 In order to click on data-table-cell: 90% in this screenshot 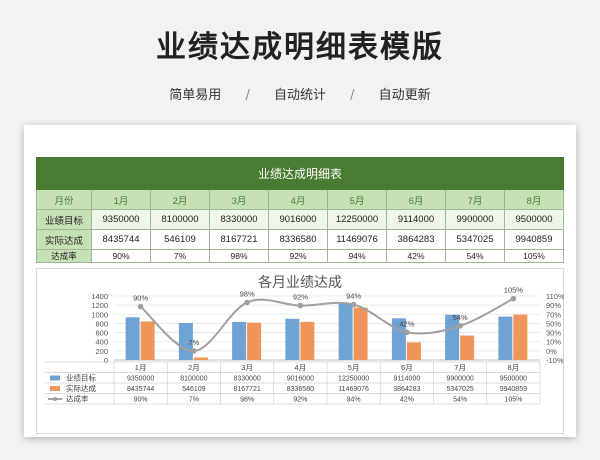, I will do `click(141, 400)`.